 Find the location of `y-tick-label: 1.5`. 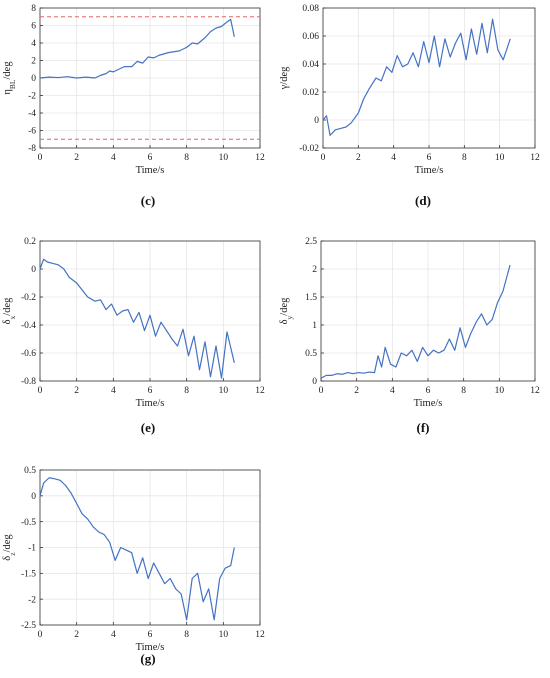

y-tick-label: 1.5 is located at coordinates (311, 298).